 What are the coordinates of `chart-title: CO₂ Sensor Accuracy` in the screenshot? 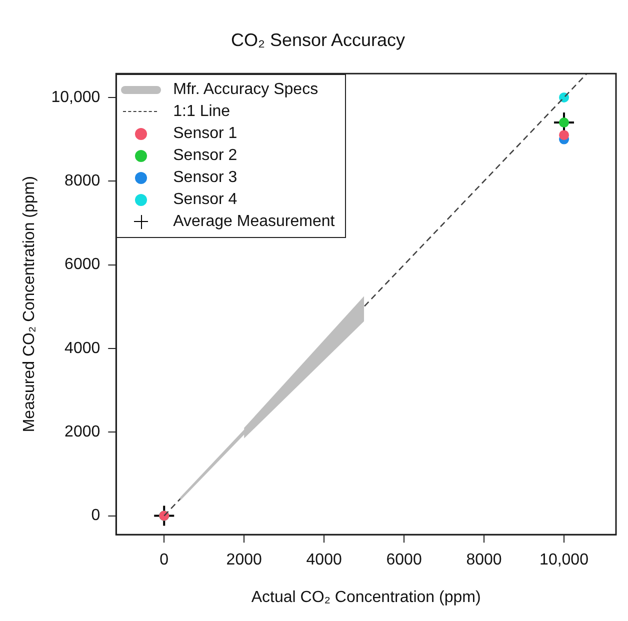 It's located at (318, 40).